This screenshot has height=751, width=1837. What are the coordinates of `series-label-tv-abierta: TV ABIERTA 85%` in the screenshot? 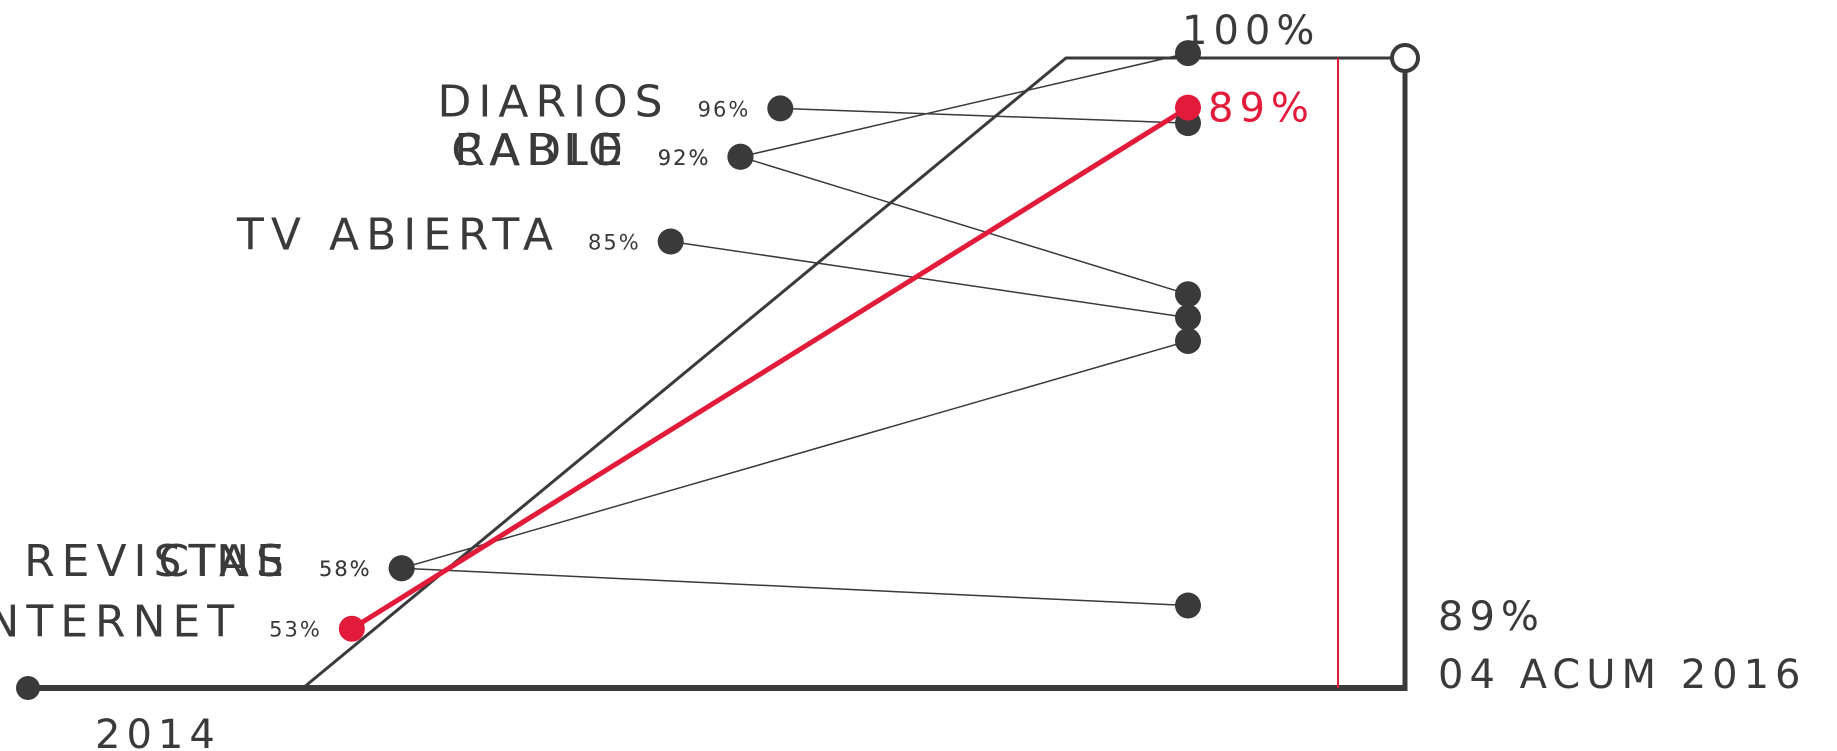 It's located at (438, 235).